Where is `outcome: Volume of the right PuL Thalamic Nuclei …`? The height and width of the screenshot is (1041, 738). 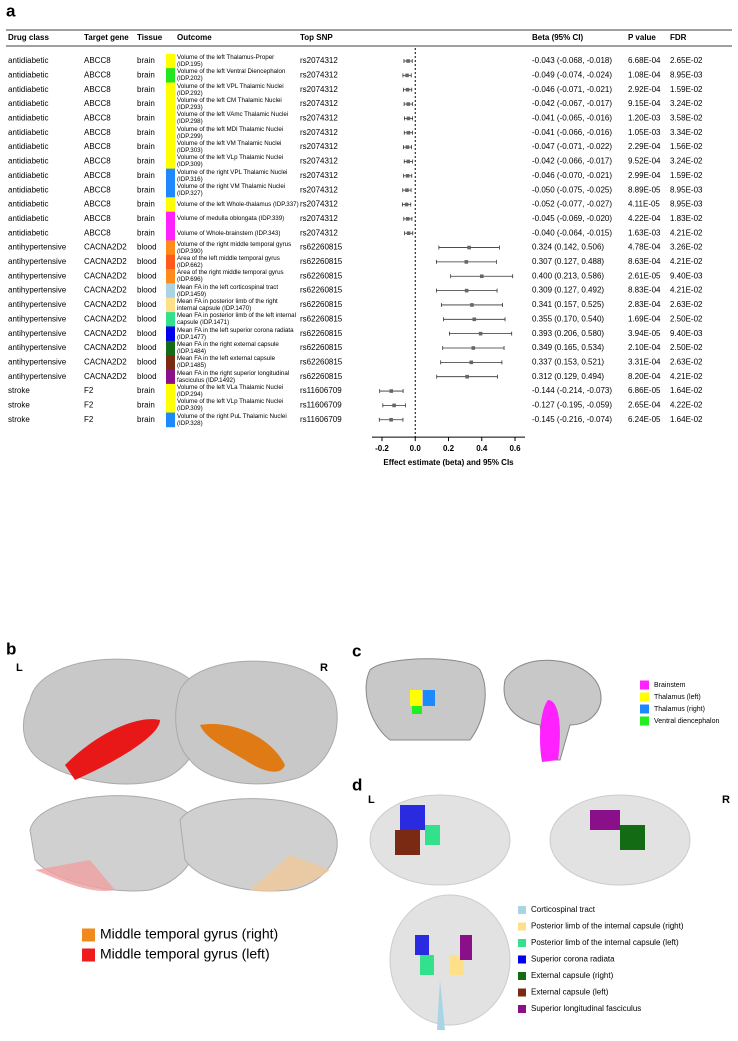
outcome: Volume of the right PuL Thalamic Nuclei … is located at coordinates (232, 419).